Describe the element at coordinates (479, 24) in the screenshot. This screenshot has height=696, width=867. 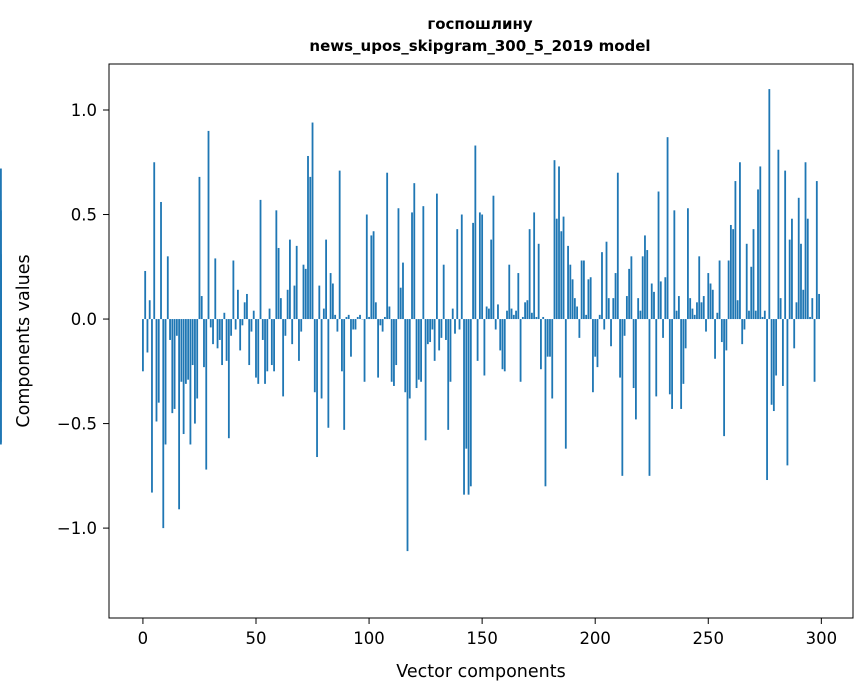
I see `chart-title: госпошлину` at that location.